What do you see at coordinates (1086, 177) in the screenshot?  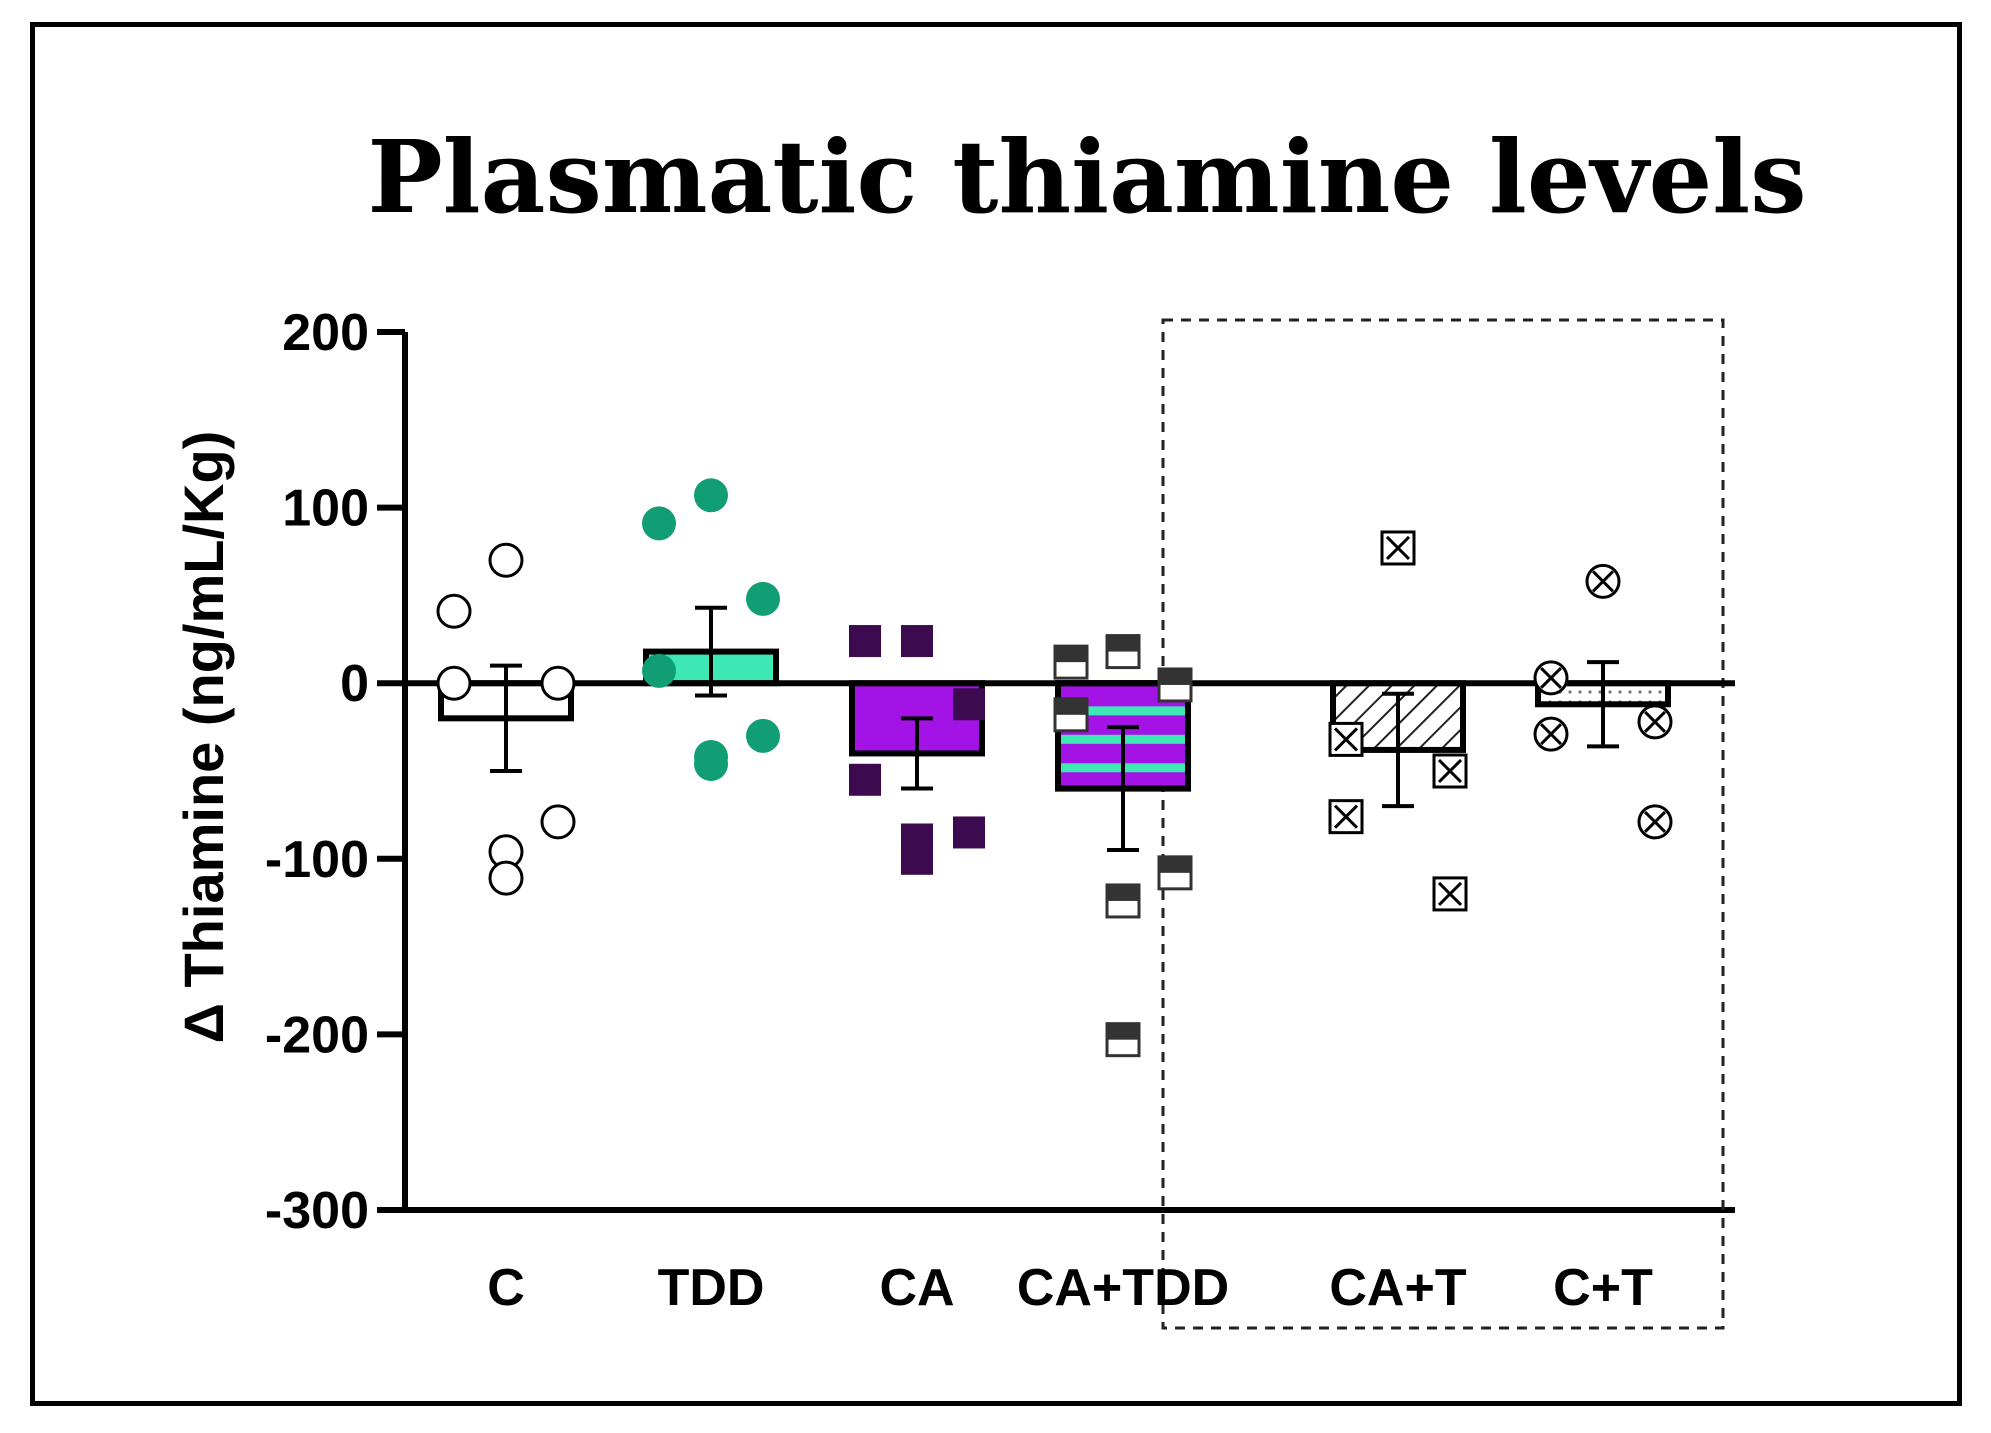 I see `chart-title: Plasmatic thiamine levels` at bounding box center [1086, 177].